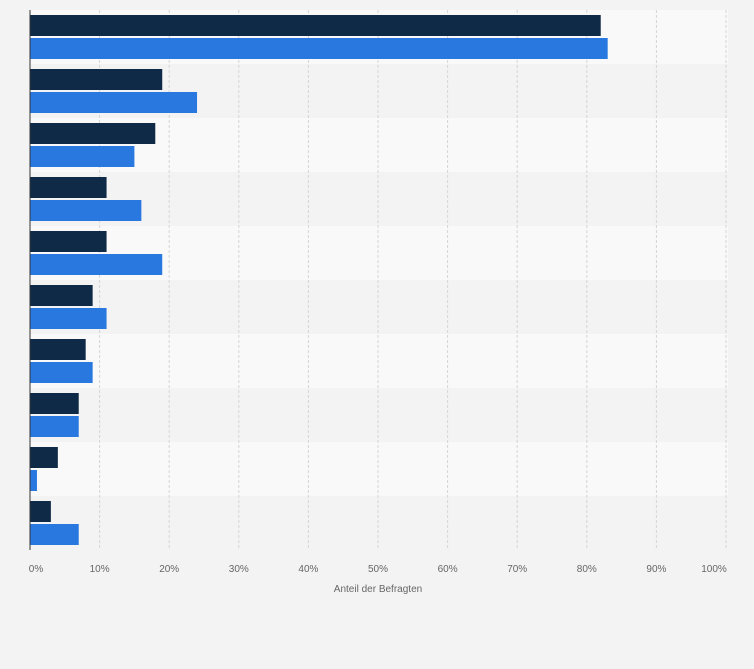  Describe the element at coordinates (100, 569) in the screenshot. I see `x-tick-label: 10%` at that location.